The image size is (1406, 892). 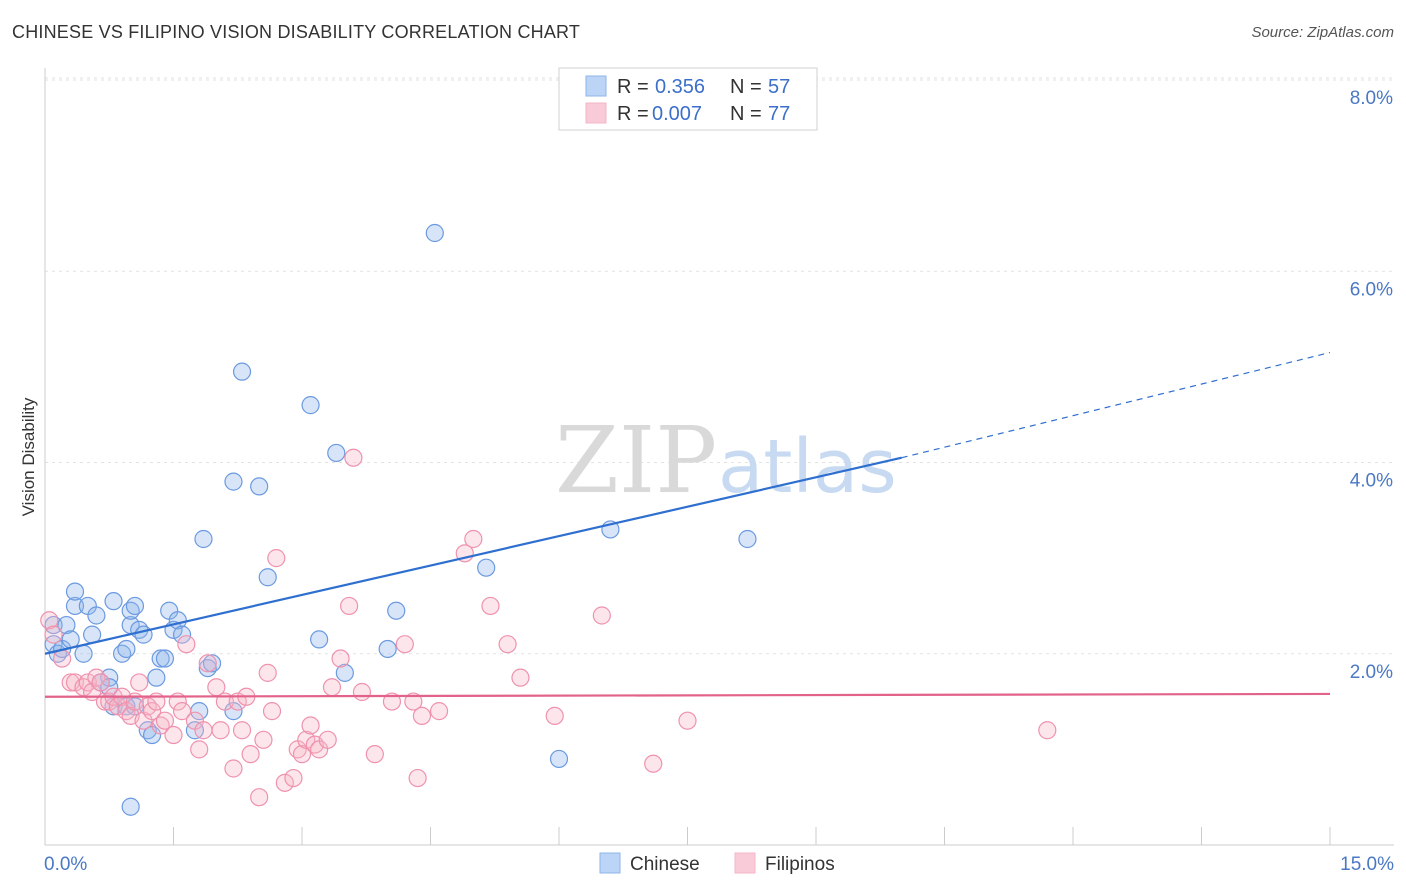 What do you see at coordinates (1371, 98) in the screenshot?
I see `y-tick-label: 8.0%` at bounding box center [1371, 98].